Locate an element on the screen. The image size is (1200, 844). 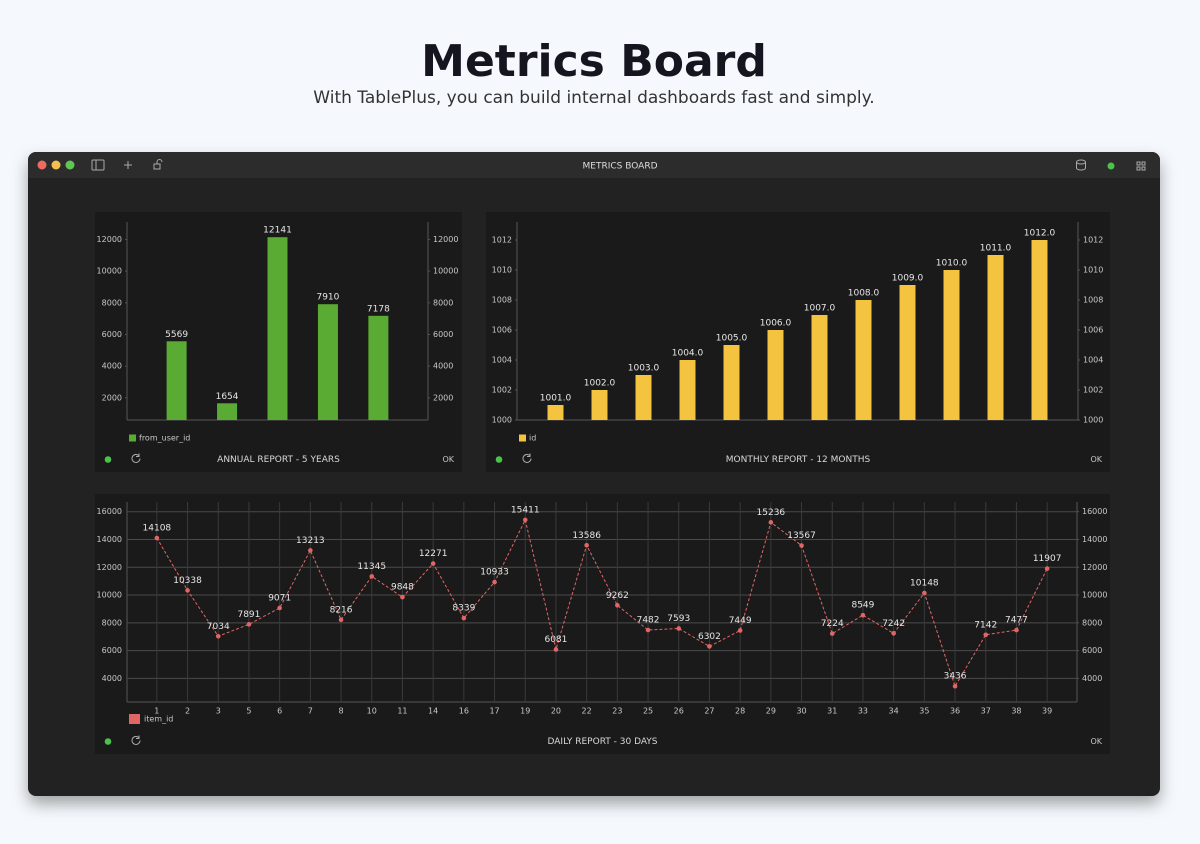
data-label: 12141 is located at coordinates (277, 231).